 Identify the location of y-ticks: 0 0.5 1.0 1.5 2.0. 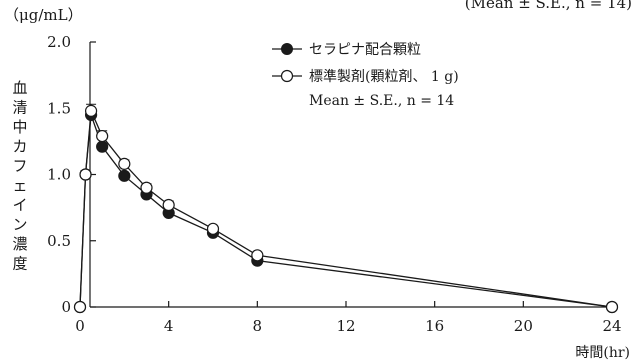
(71, 174).